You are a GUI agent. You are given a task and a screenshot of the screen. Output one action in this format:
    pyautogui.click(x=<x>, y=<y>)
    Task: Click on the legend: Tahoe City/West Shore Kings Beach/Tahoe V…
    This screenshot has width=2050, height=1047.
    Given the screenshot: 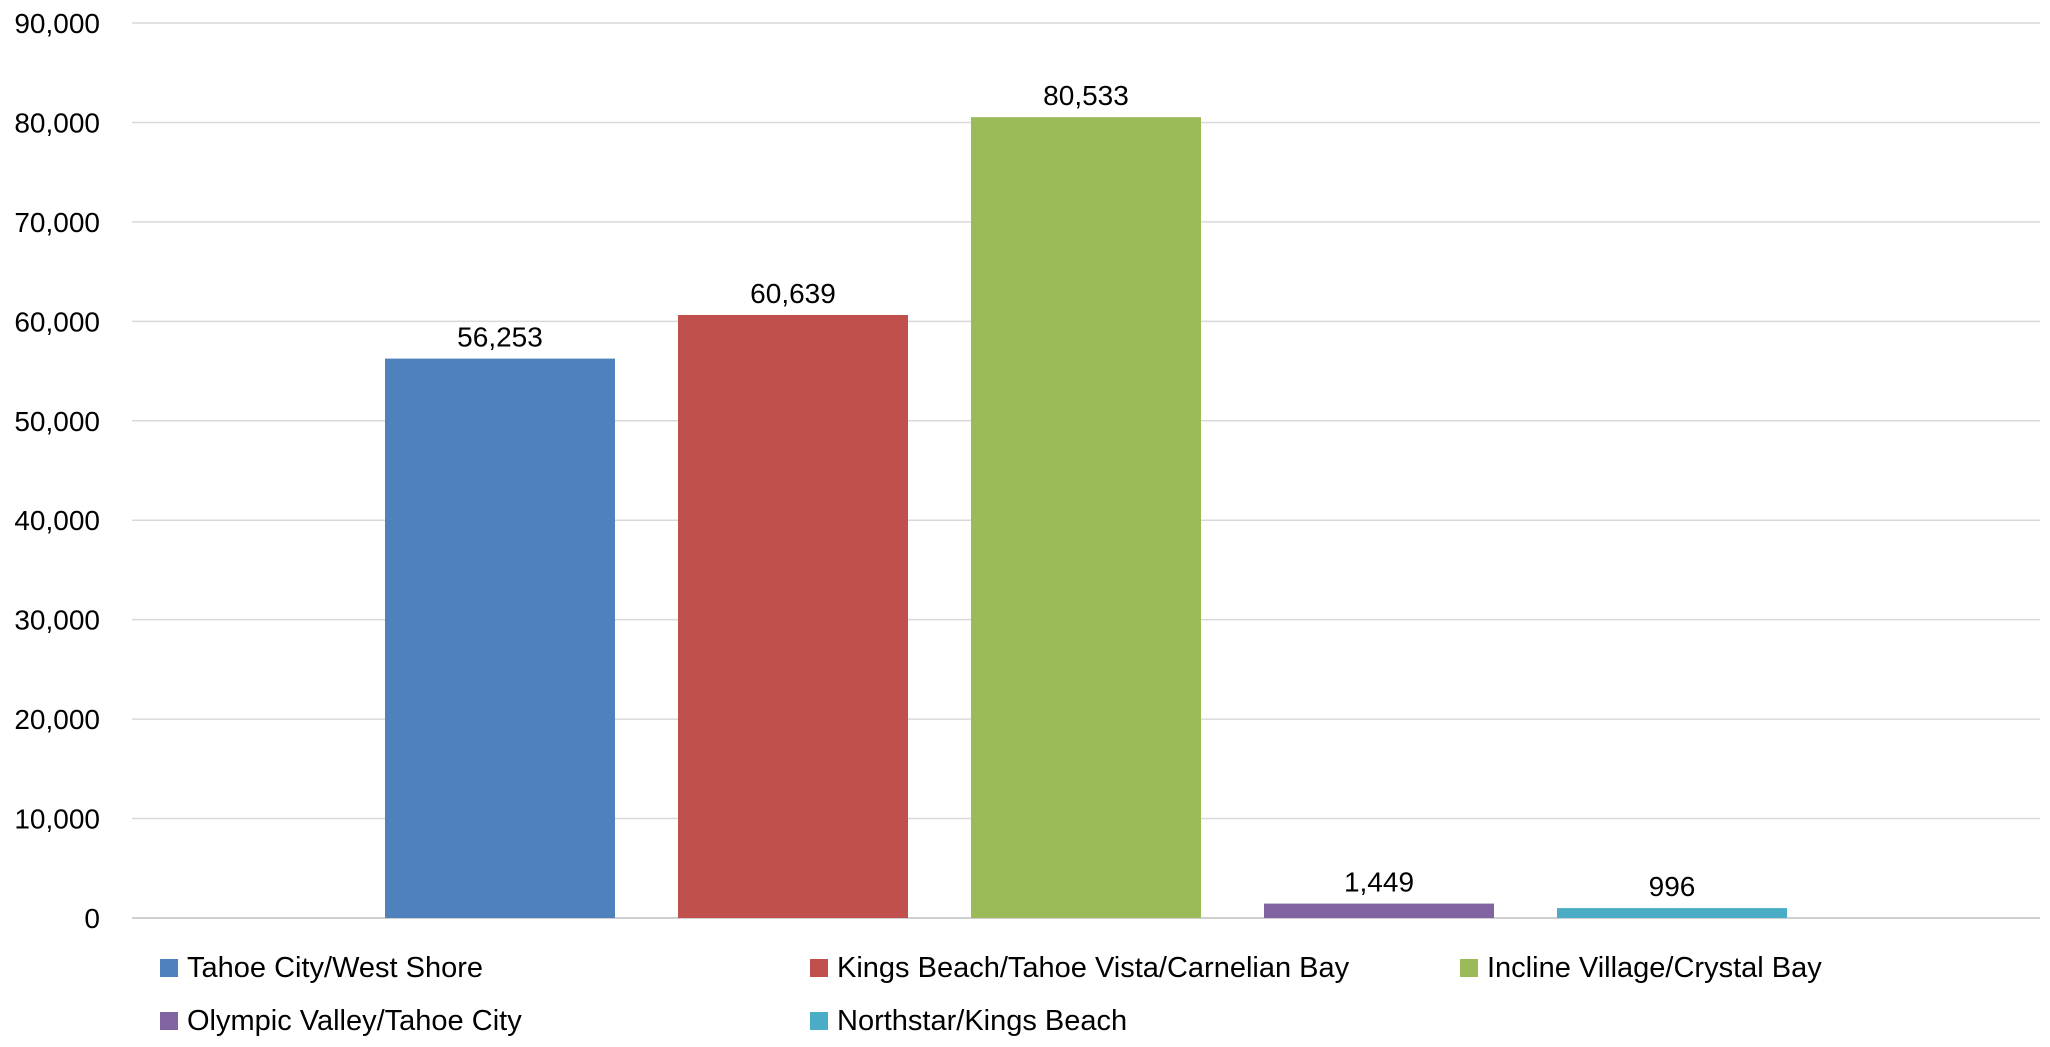 What is the action you would take?
    pyautogui.click(x=991, y=994)
    